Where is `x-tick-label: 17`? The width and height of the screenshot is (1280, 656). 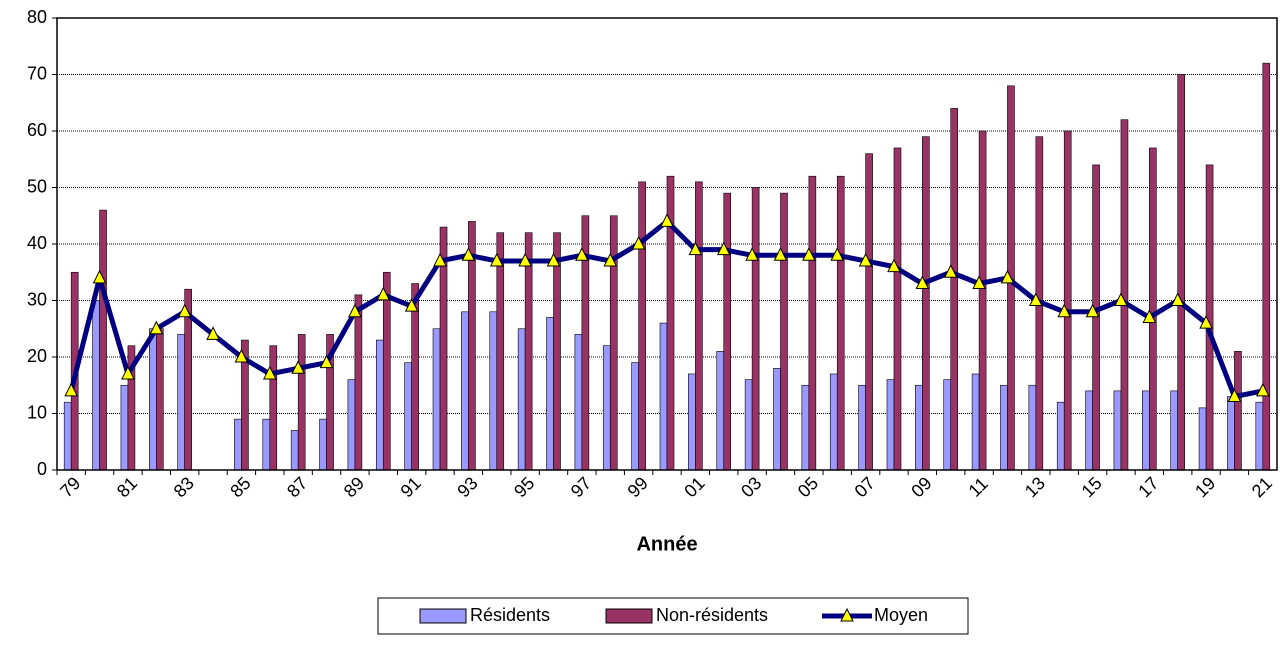
x-tick-label: 17 is located at coordinates (1148, 487).